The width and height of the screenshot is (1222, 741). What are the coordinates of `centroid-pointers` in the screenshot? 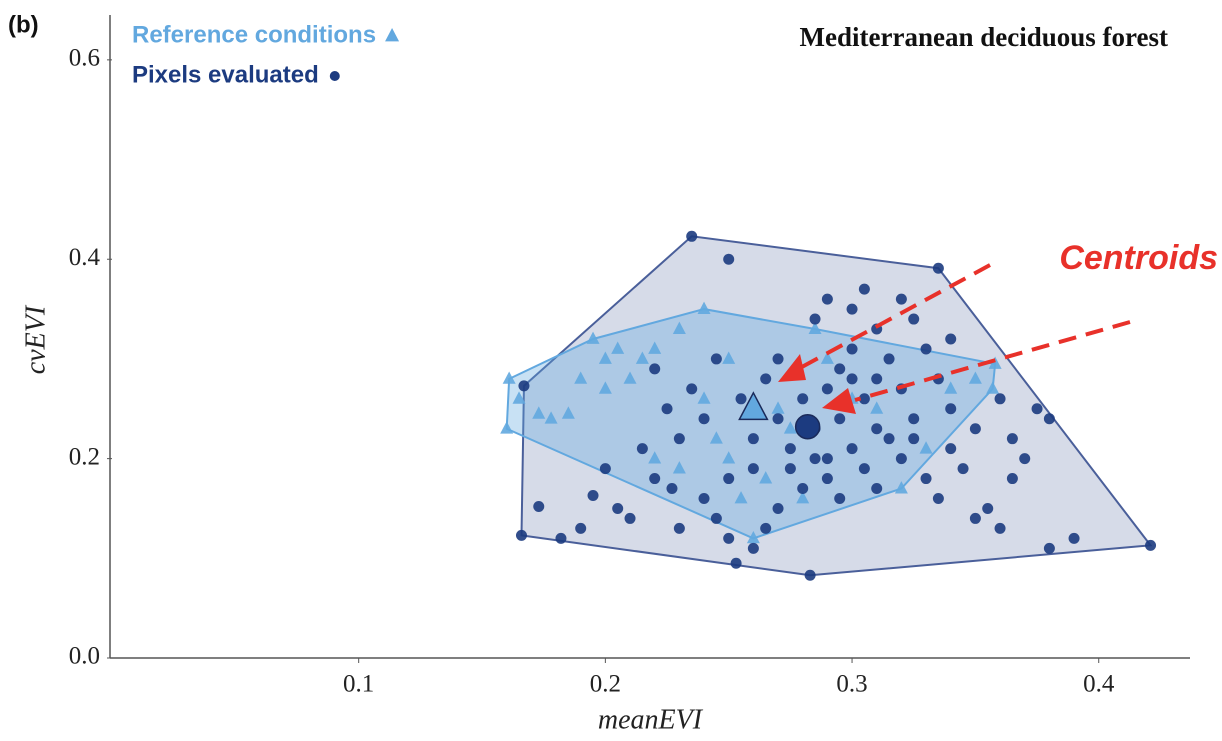 It's located at (965, 332).